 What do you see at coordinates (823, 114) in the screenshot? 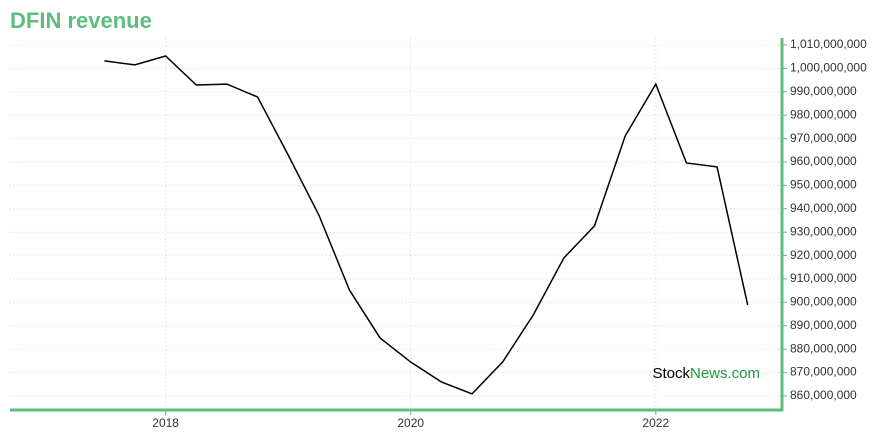
I see `y-tick-label: 980,000,000` at bounding box center [823, 114].